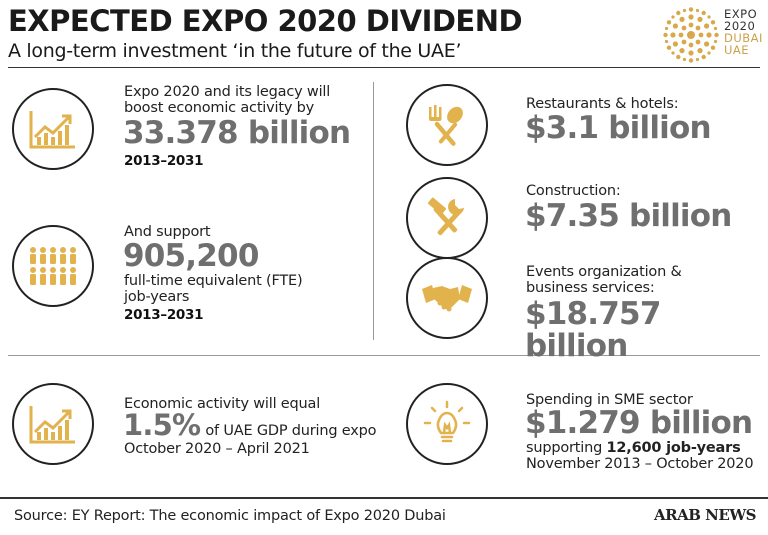 The image size is (768, 535). I want to click on construction-value: $7.35 billion, so click(628, 216).